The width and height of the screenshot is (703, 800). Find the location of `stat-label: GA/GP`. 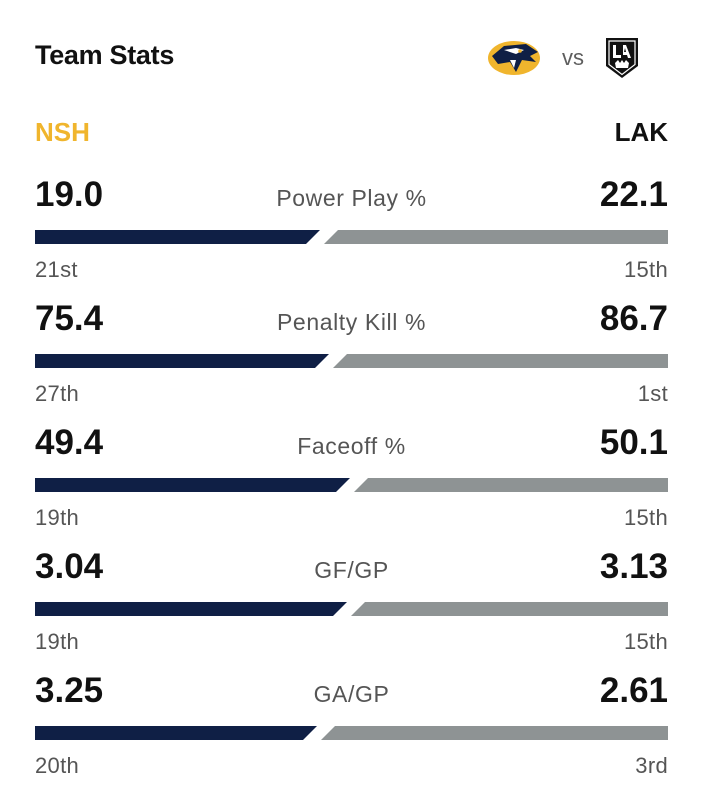

stat-label: GA/GP is located at coordinates (351, 694).